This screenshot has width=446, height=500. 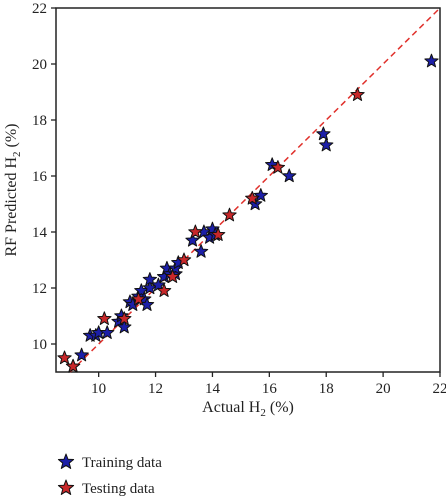 What do you see at coordinates (39, 65) in the screenshot?
I see `y-tick-label: 20` at bounding box center [39, 65].